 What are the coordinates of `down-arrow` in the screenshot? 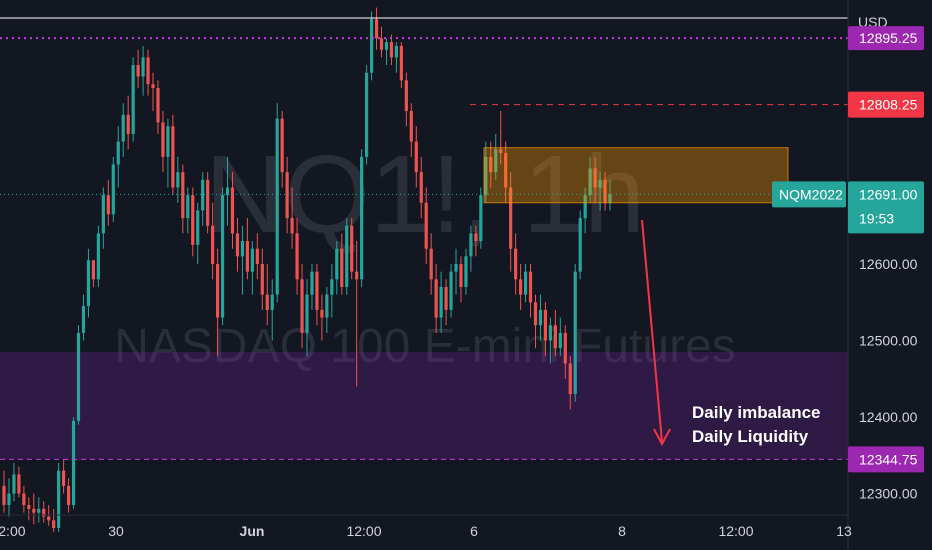 It's located at (656, 333).